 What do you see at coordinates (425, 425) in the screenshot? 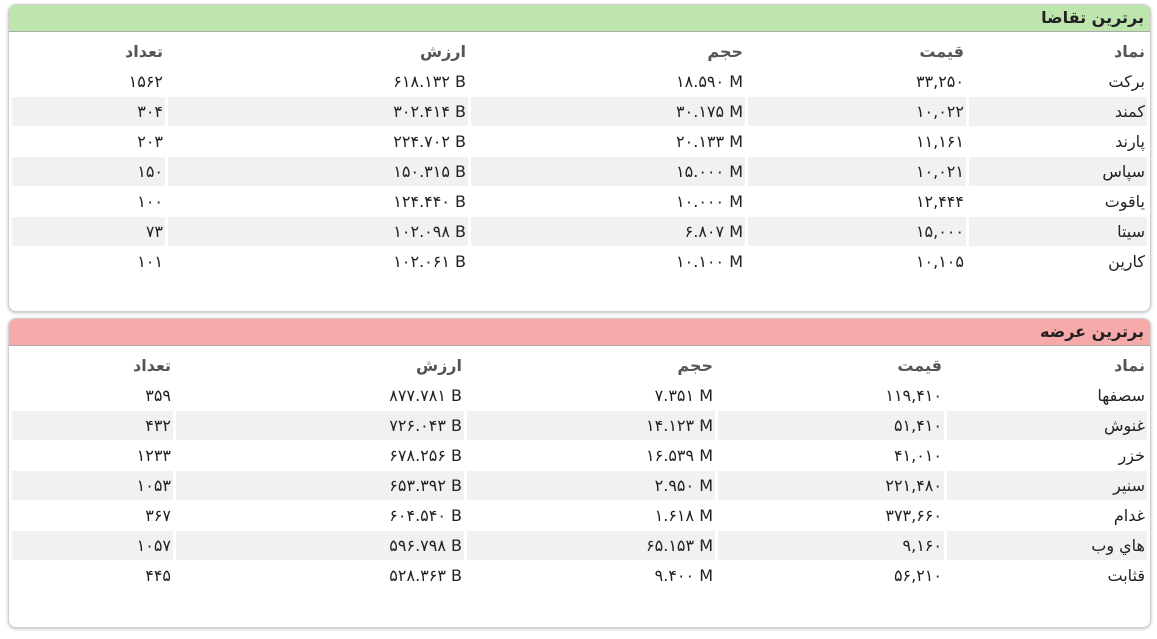
I see `cell-text: ۷۲۶.۰۴۳ B` at bounding box center [425, 425].